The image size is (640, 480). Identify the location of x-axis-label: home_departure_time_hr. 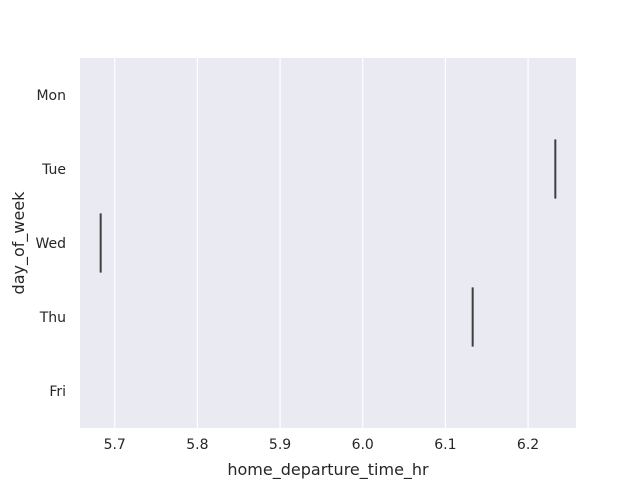
(328, 470).